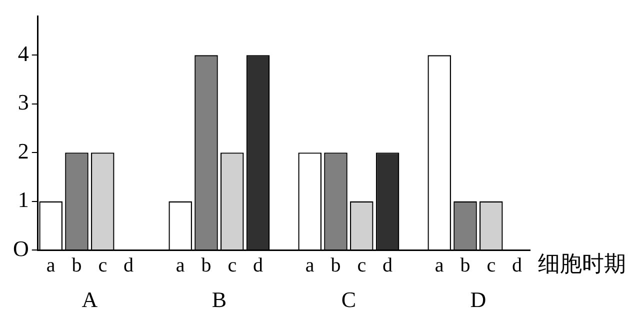 This screenshot has height=322, width=640. Describe the element at coordinates (20, 248) in the screenshot. I see `y-tick-label: O` at that location.